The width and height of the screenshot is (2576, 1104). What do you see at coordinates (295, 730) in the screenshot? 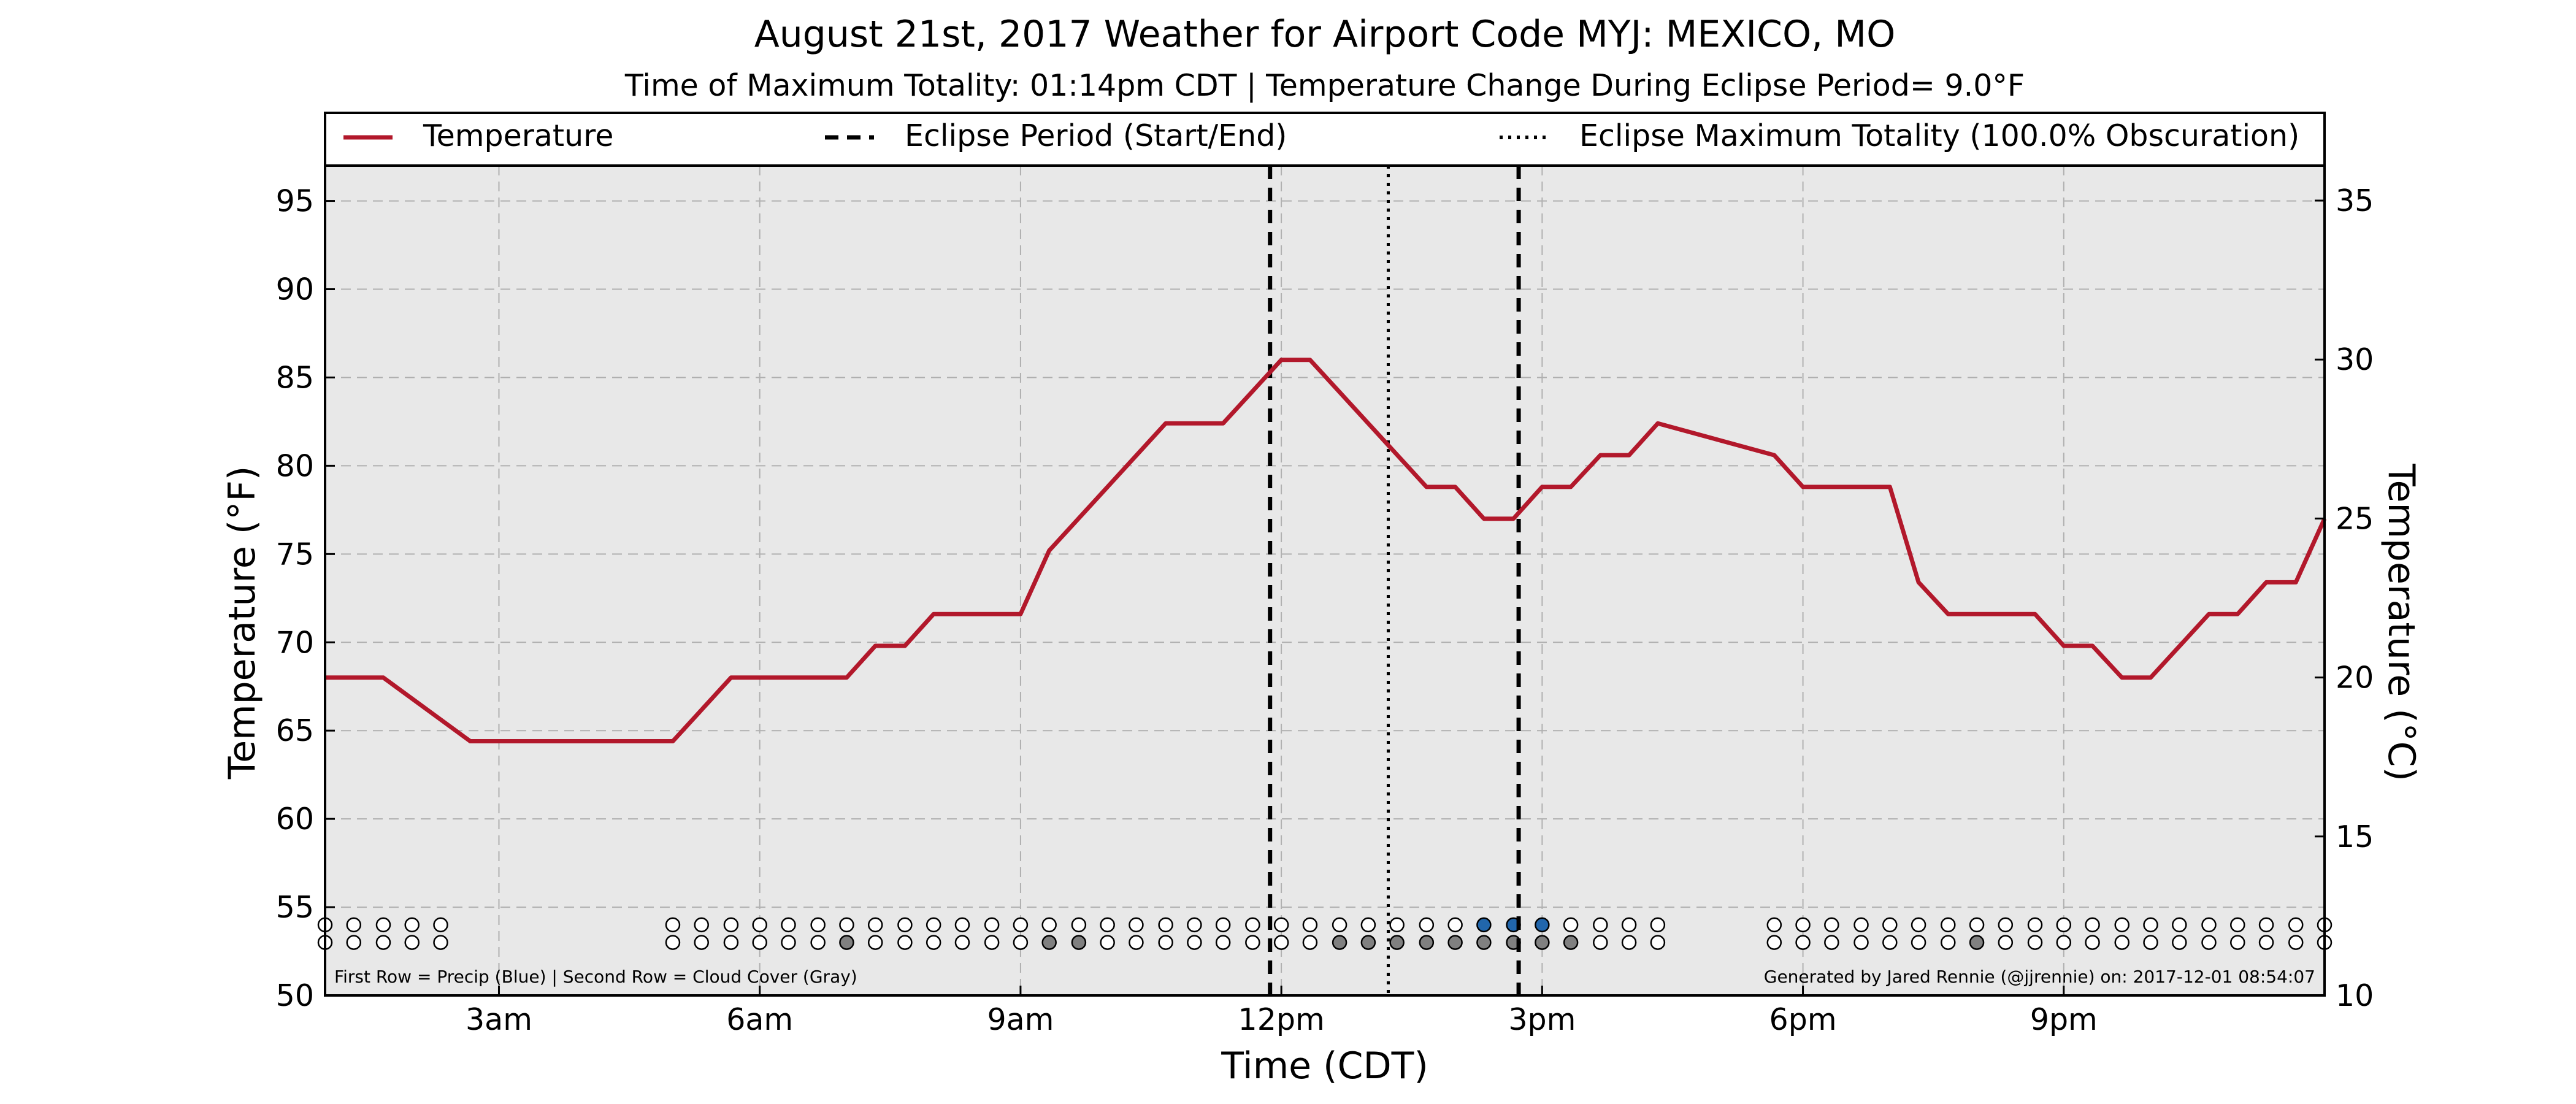
I see `y-tick-label: 65` at bounding box center [295, 730].